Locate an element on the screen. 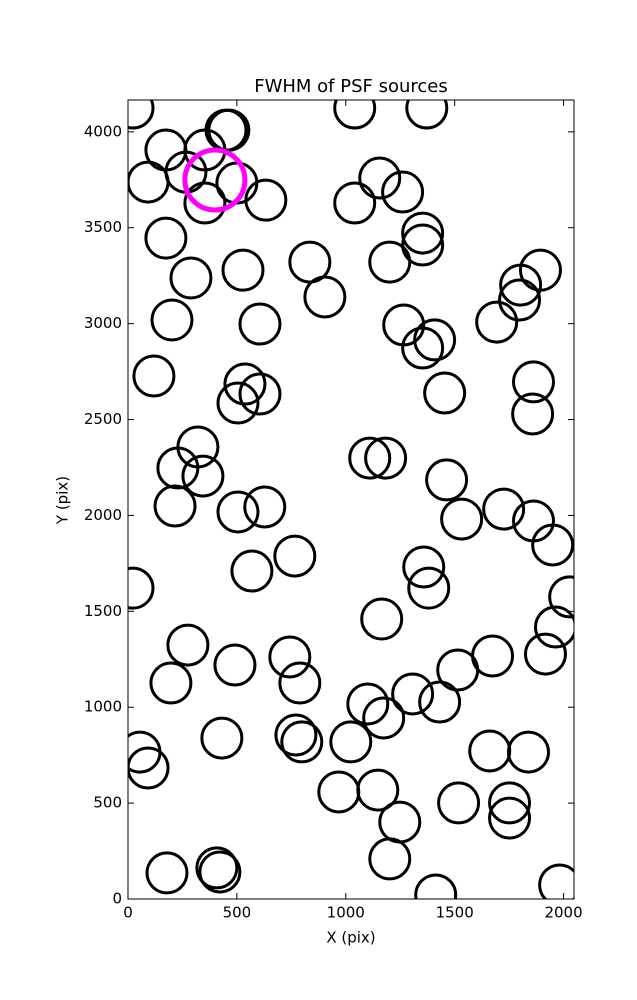 This screenshot has height=1000, width=637. chart-title: FWHM of PSF sources is located at coordinates (351, 86).